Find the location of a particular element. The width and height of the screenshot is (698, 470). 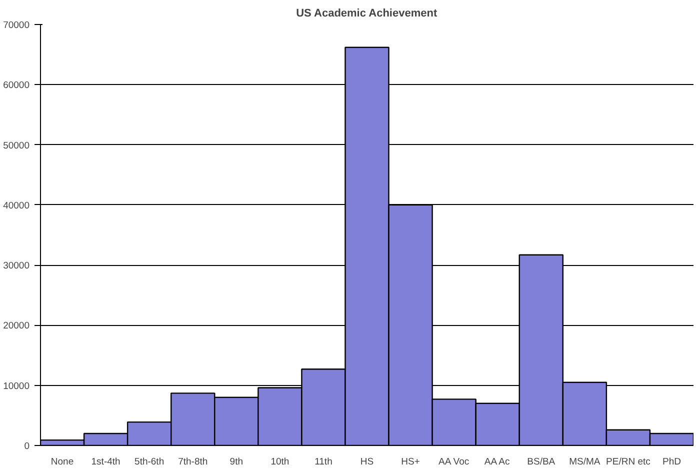

x-tick-label: 11th is located at coordinates (323, 462).